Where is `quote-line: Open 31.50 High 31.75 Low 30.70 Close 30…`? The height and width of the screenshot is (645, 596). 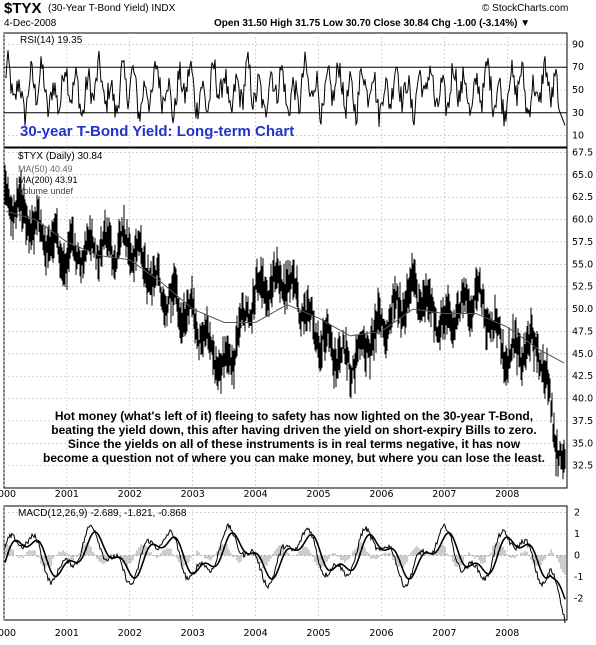 quote-line: Open 31.50 High 31.75 Low 30.70 Close 30… is located at coordinates (372, 23).